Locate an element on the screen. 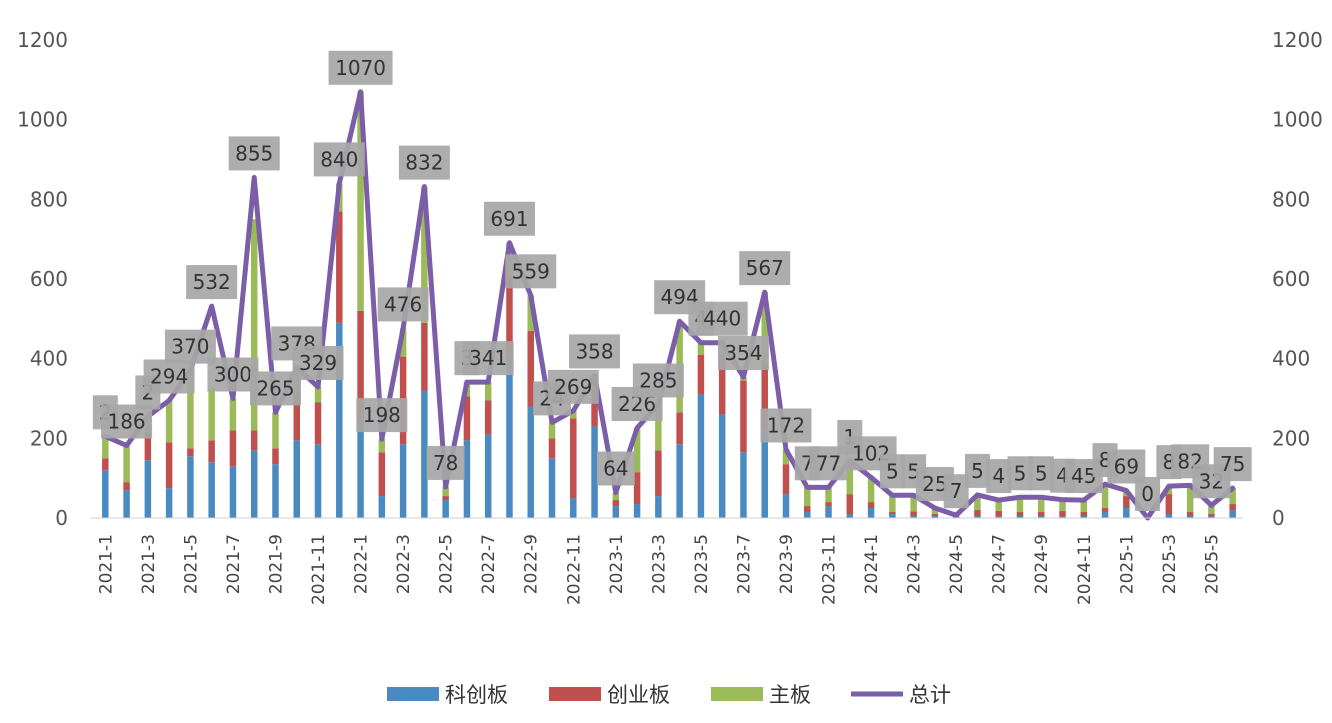  x-tick-label: 2022-7 is located at coordinates (489, 564).